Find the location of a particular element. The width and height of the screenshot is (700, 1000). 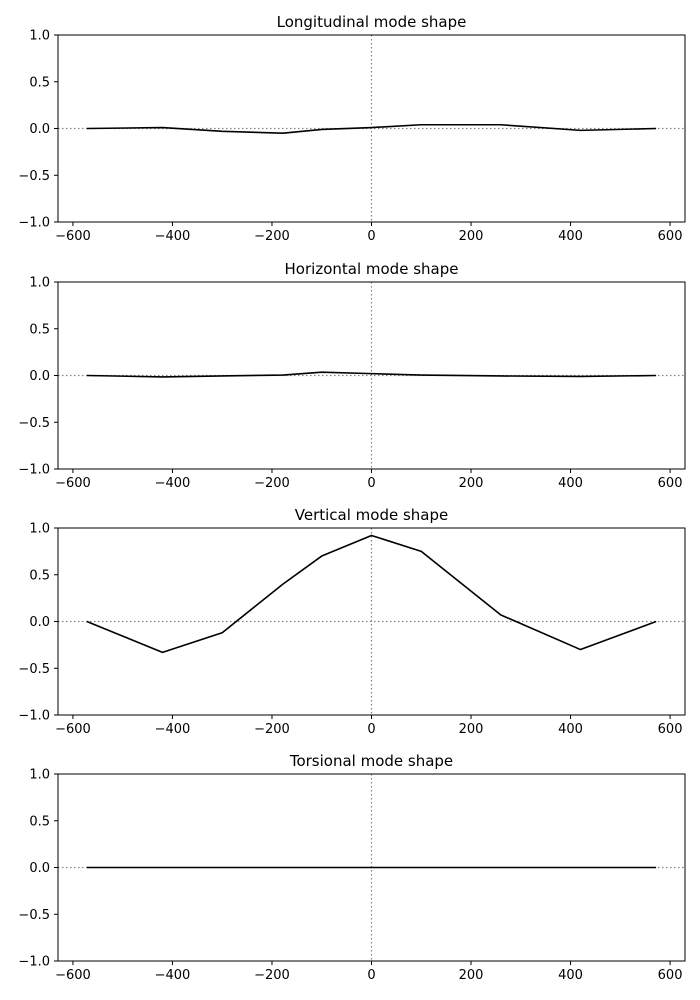

subplot-title: Vertical mode shape is located at coordinates (372, 515).